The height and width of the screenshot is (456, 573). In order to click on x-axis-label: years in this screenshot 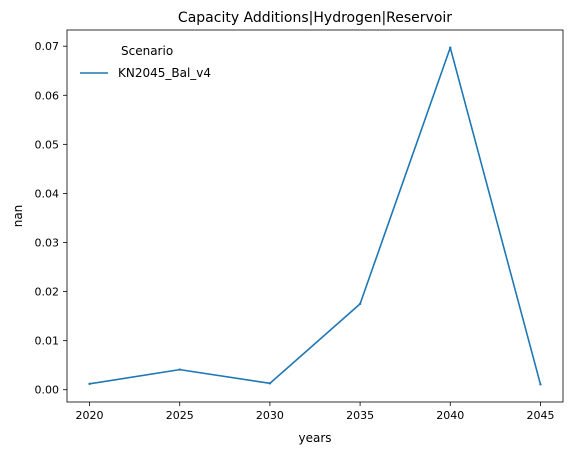, I will do `click(314, 438)`.